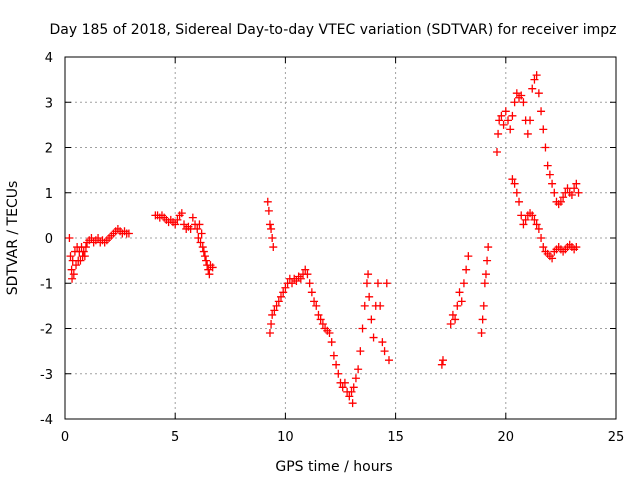  I want to click on y-tick-label: -3, so click(46, 375).